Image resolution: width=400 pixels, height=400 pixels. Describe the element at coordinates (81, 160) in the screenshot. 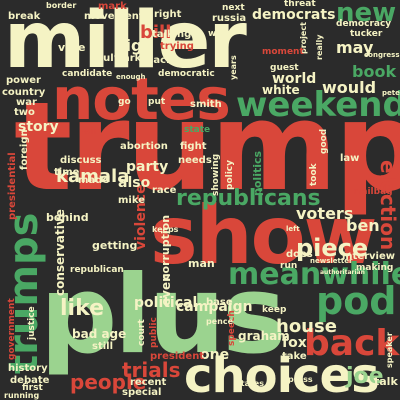

I see `word-discuss: discuss` at that location.